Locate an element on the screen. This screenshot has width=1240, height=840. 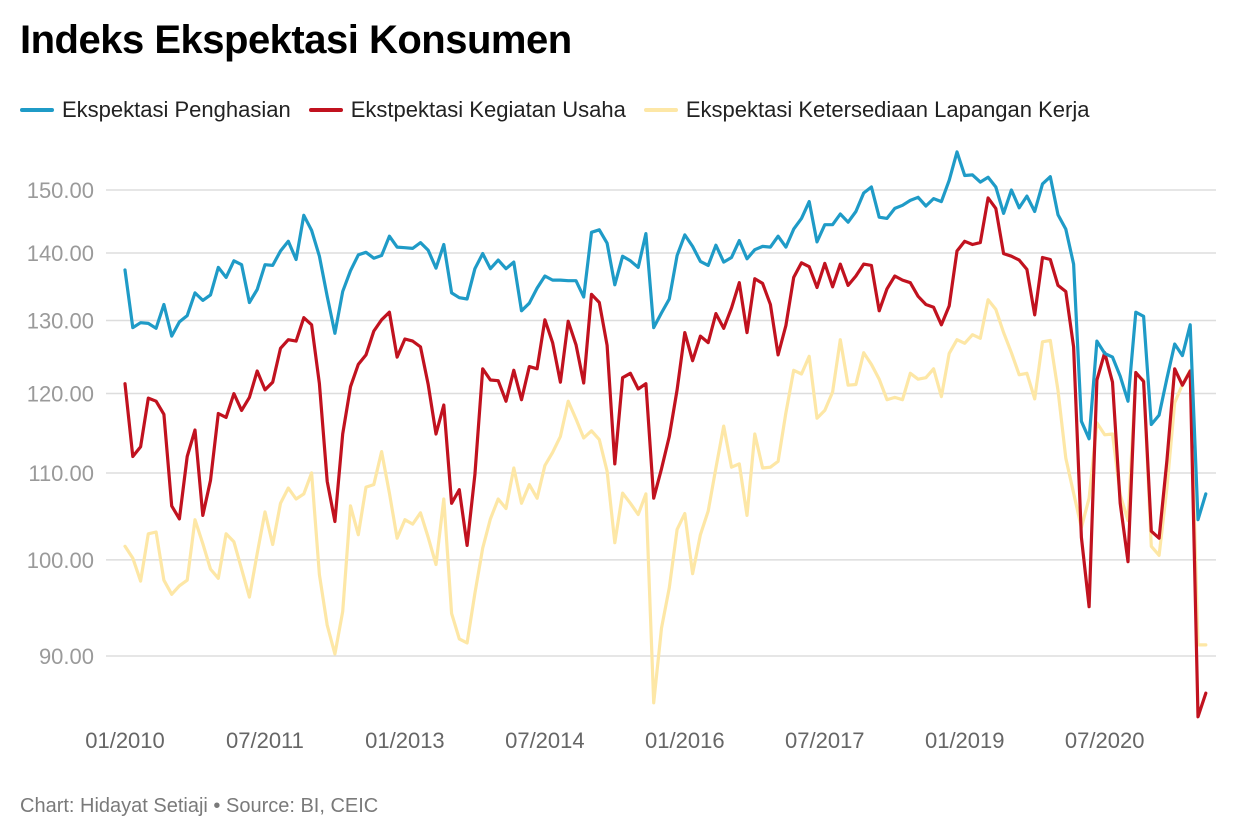
legend-label-kegiatan-usaha: Ekstpektasi Kegiatan Usaha is located at coordinates (488, 109).